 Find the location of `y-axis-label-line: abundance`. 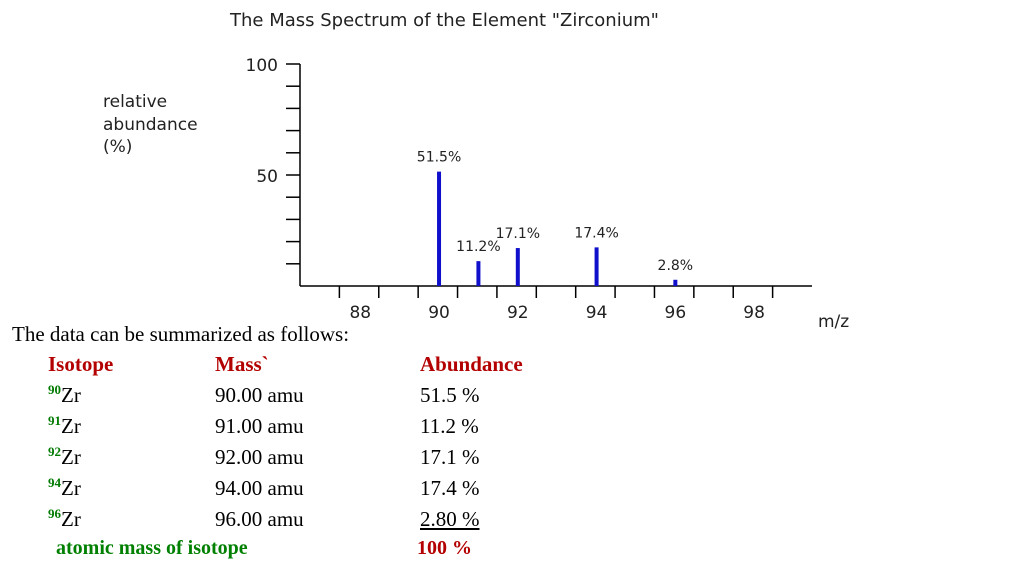

y-axis-label-line: abundance is located at coordinates (150, 125).